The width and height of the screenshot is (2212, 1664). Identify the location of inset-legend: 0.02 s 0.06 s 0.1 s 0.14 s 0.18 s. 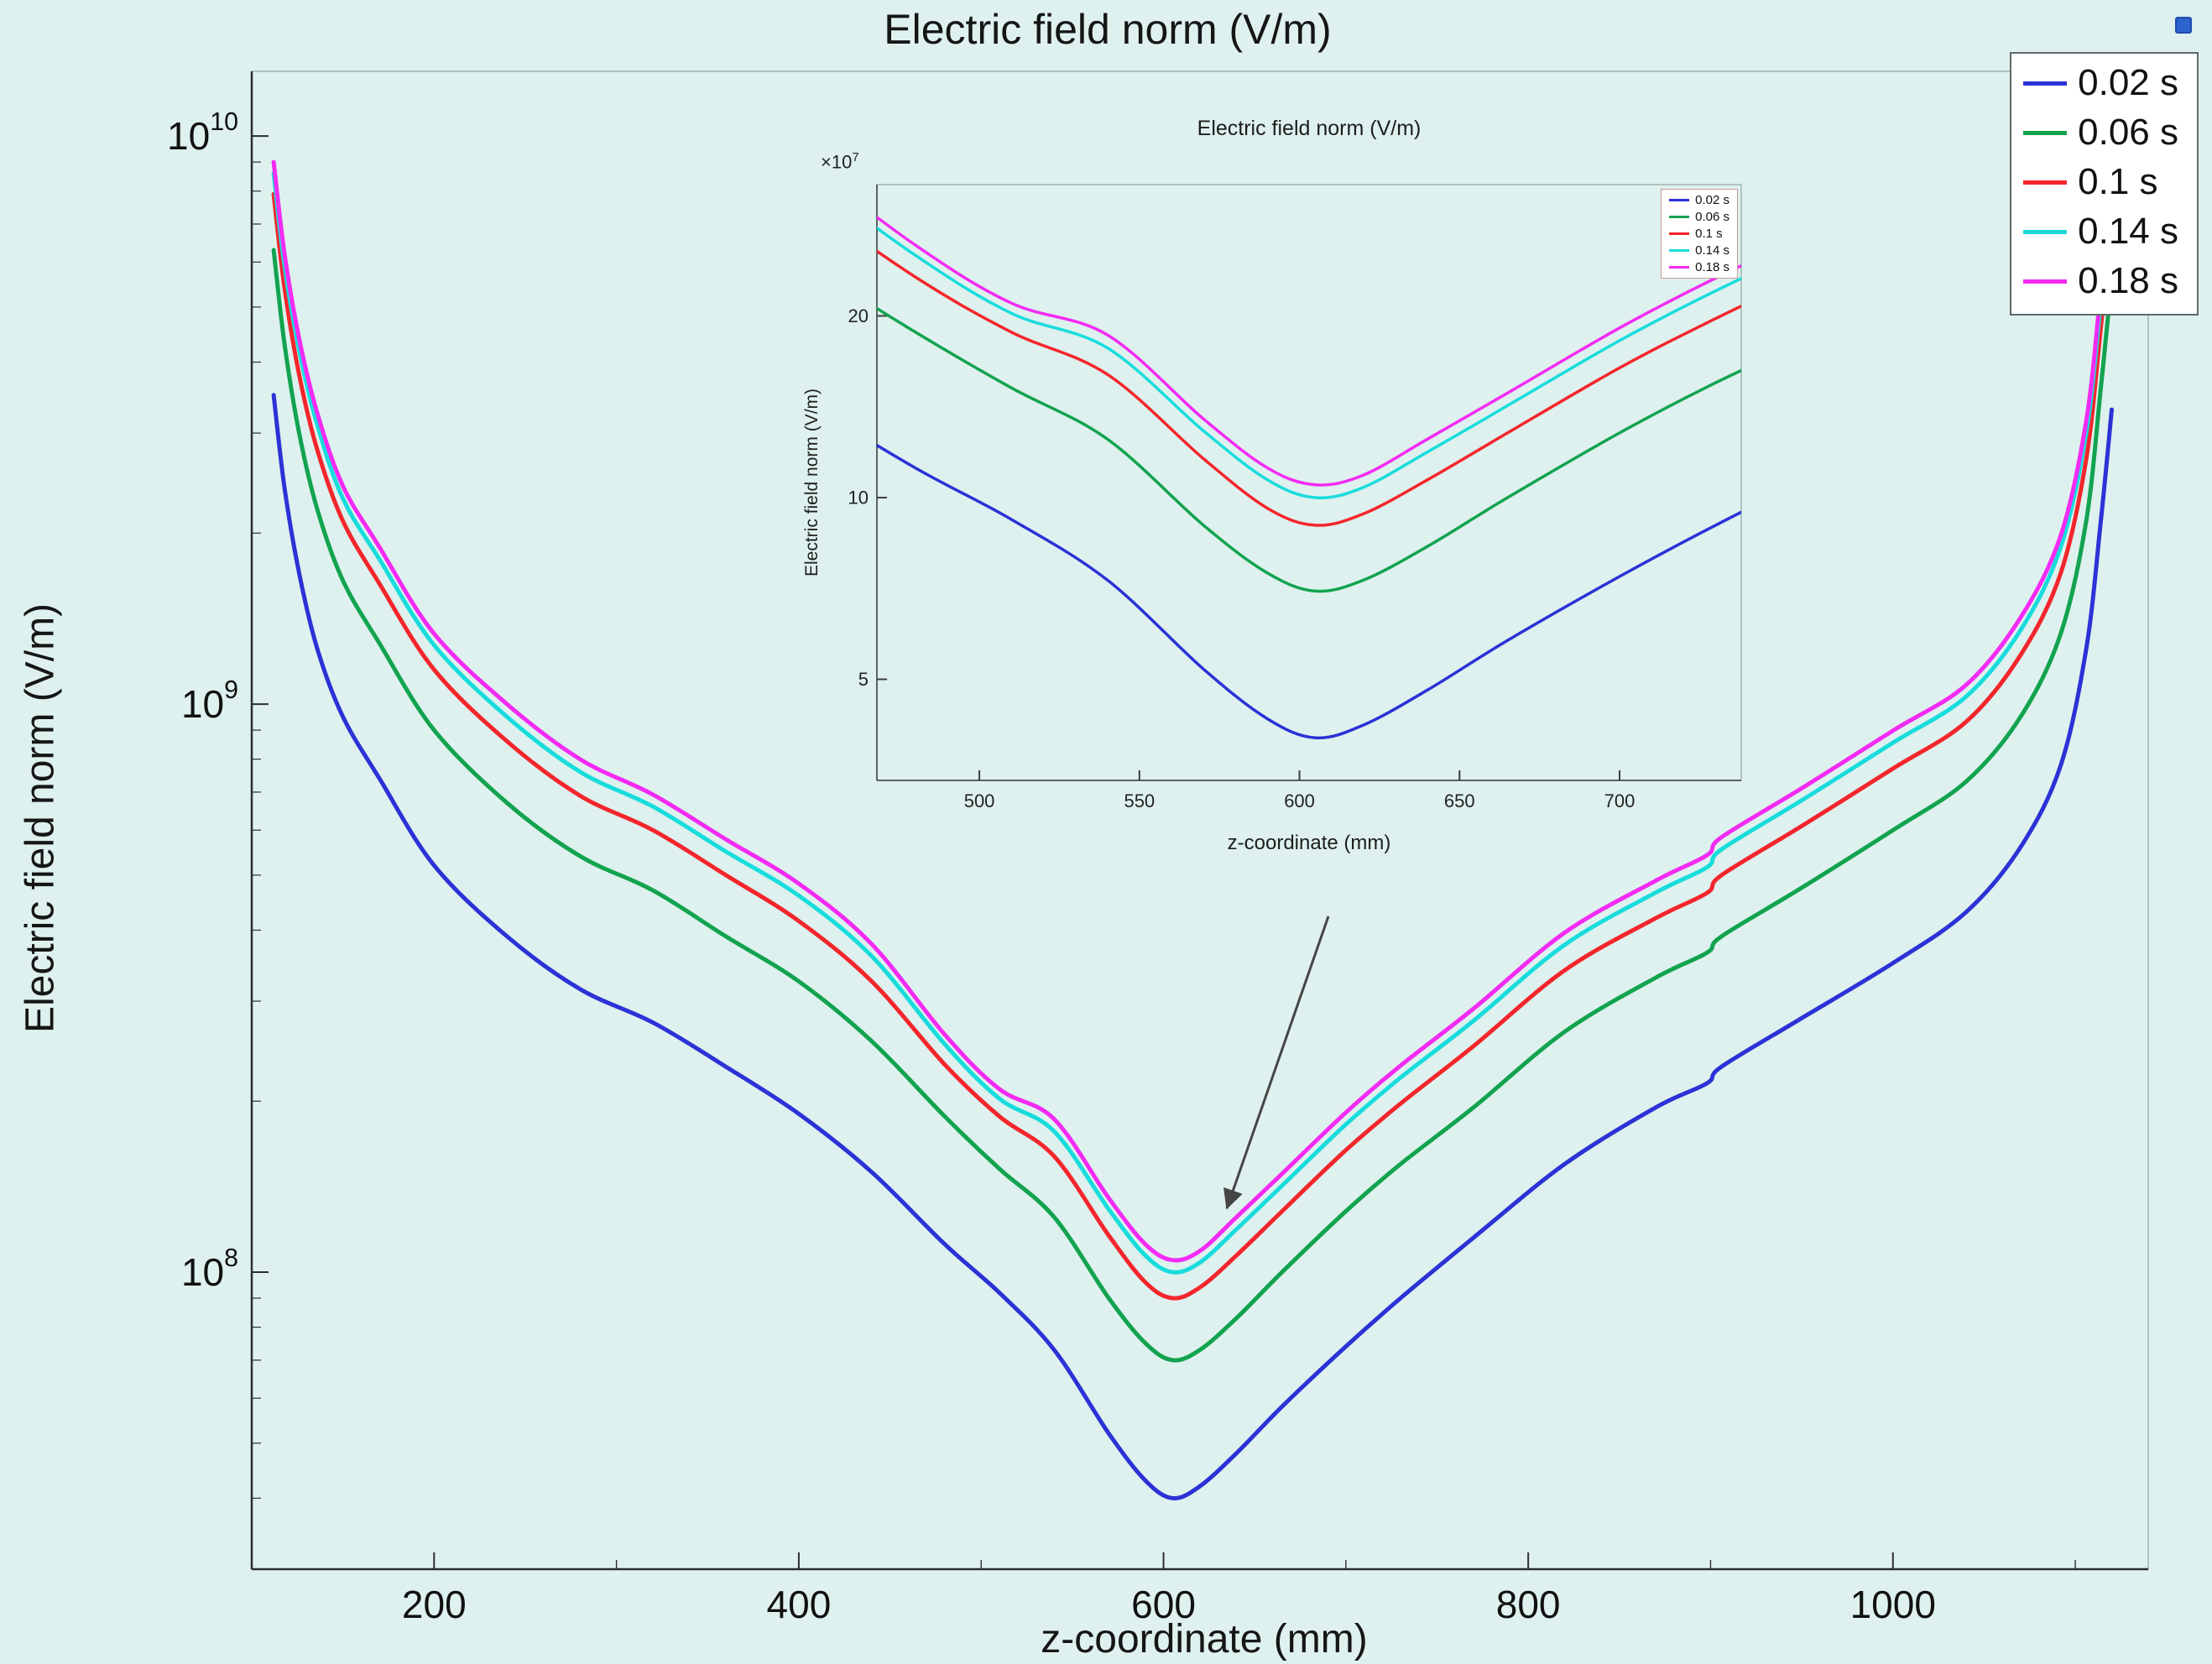
(1699, 234).